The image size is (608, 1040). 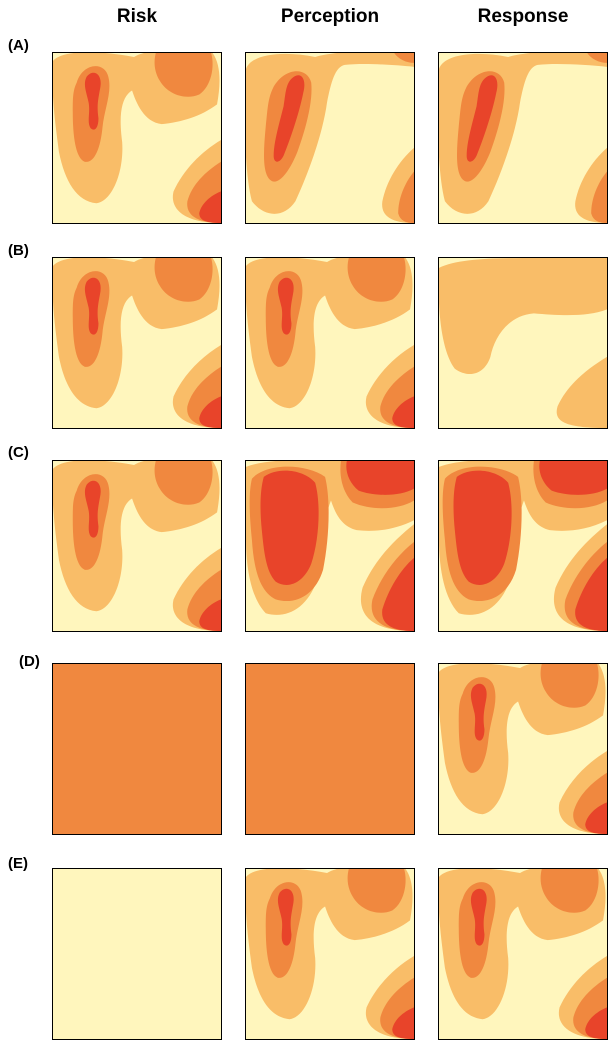 What do you see at coordinates (137, 546) in the screenshot?
I see `heatmap-panel-c-risk` at bounding box center [137, 546].